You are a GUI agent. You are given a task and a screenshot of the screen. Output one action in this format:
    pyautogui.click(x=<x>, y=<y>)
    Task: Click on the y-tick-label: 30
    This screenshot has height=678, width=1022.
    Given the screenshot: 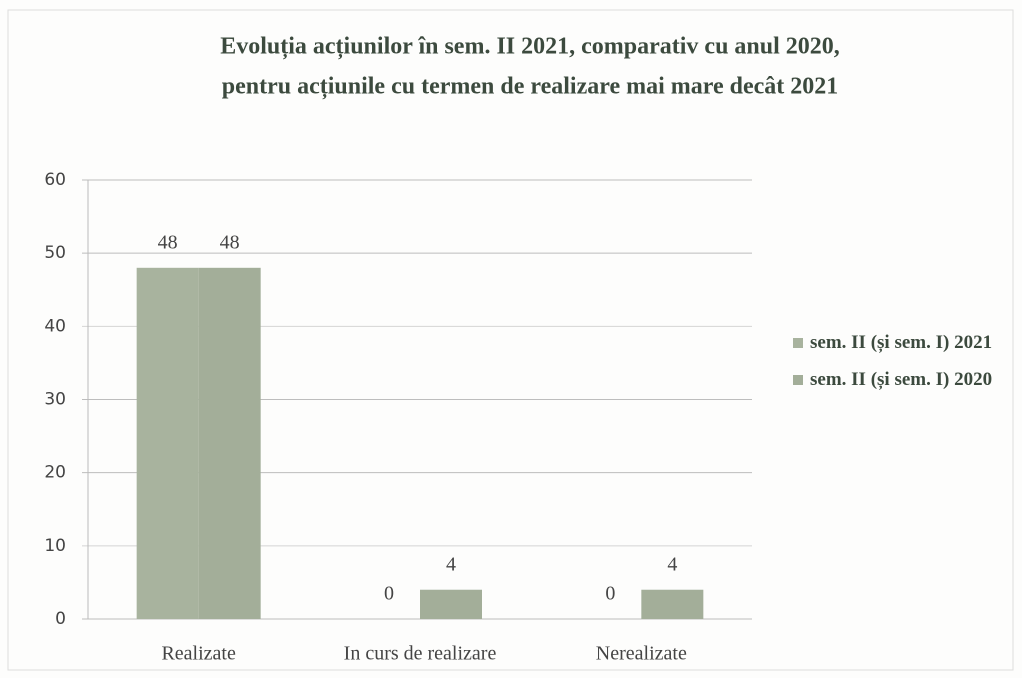 What is the action you would take?
    pyautogui.click(x=55, y=400)
    